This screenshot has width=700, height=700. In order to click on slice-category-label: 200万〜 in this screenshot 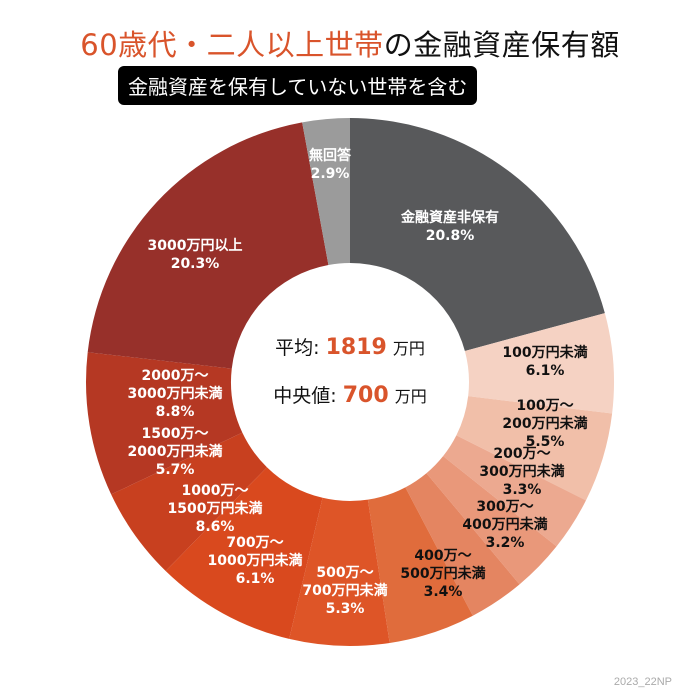, I will do `click(521, 454)`.